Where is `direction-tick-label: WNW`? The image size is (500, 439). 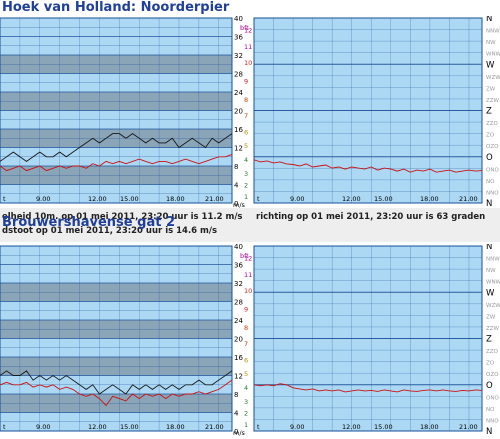
direction-tick-label: WNW is located at coordinates (493, 283).